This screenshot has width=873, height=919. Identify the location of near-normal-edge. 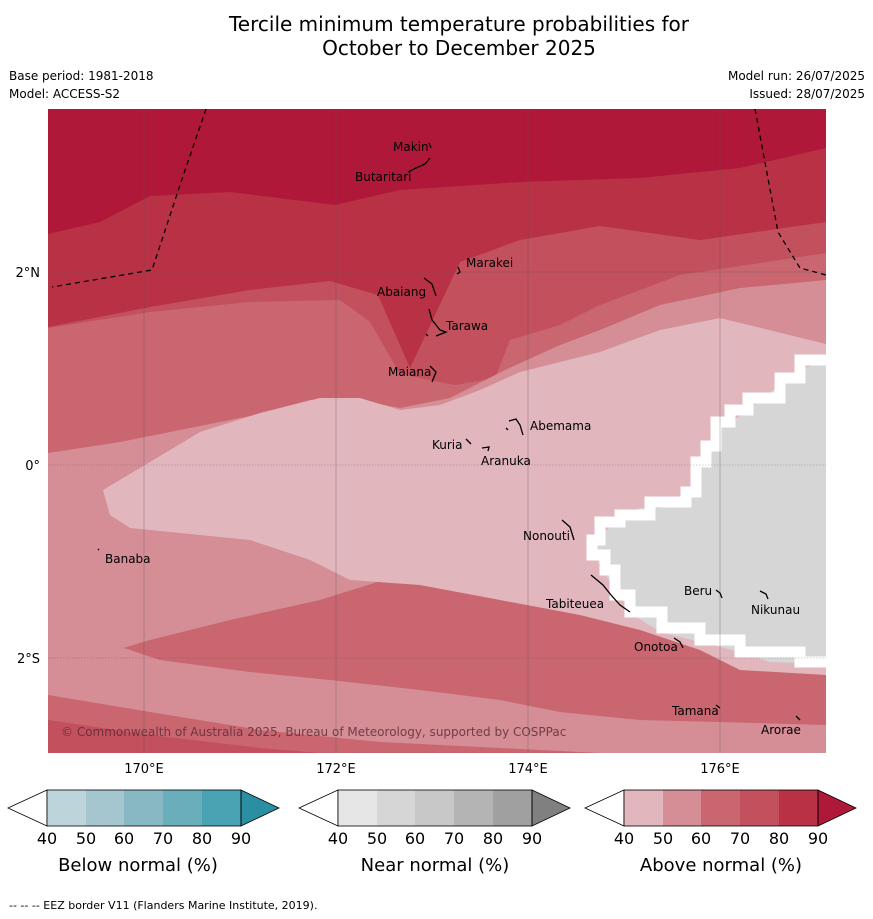
(706, 511).